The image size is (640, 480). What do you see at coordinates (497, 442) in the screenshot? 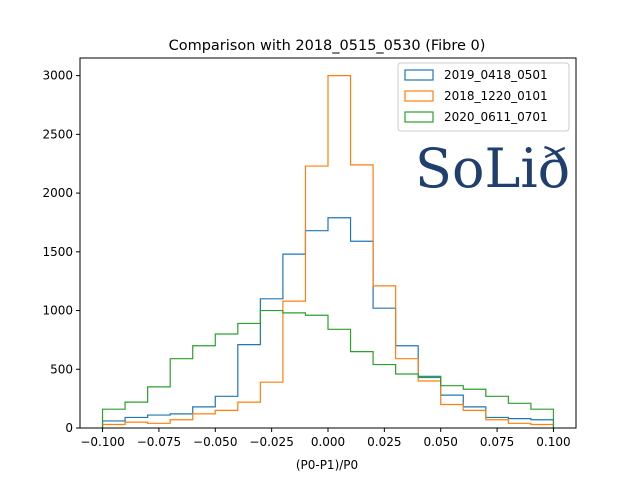
I see `x-tick-label: 0.075` at bounding box center [497, 442].